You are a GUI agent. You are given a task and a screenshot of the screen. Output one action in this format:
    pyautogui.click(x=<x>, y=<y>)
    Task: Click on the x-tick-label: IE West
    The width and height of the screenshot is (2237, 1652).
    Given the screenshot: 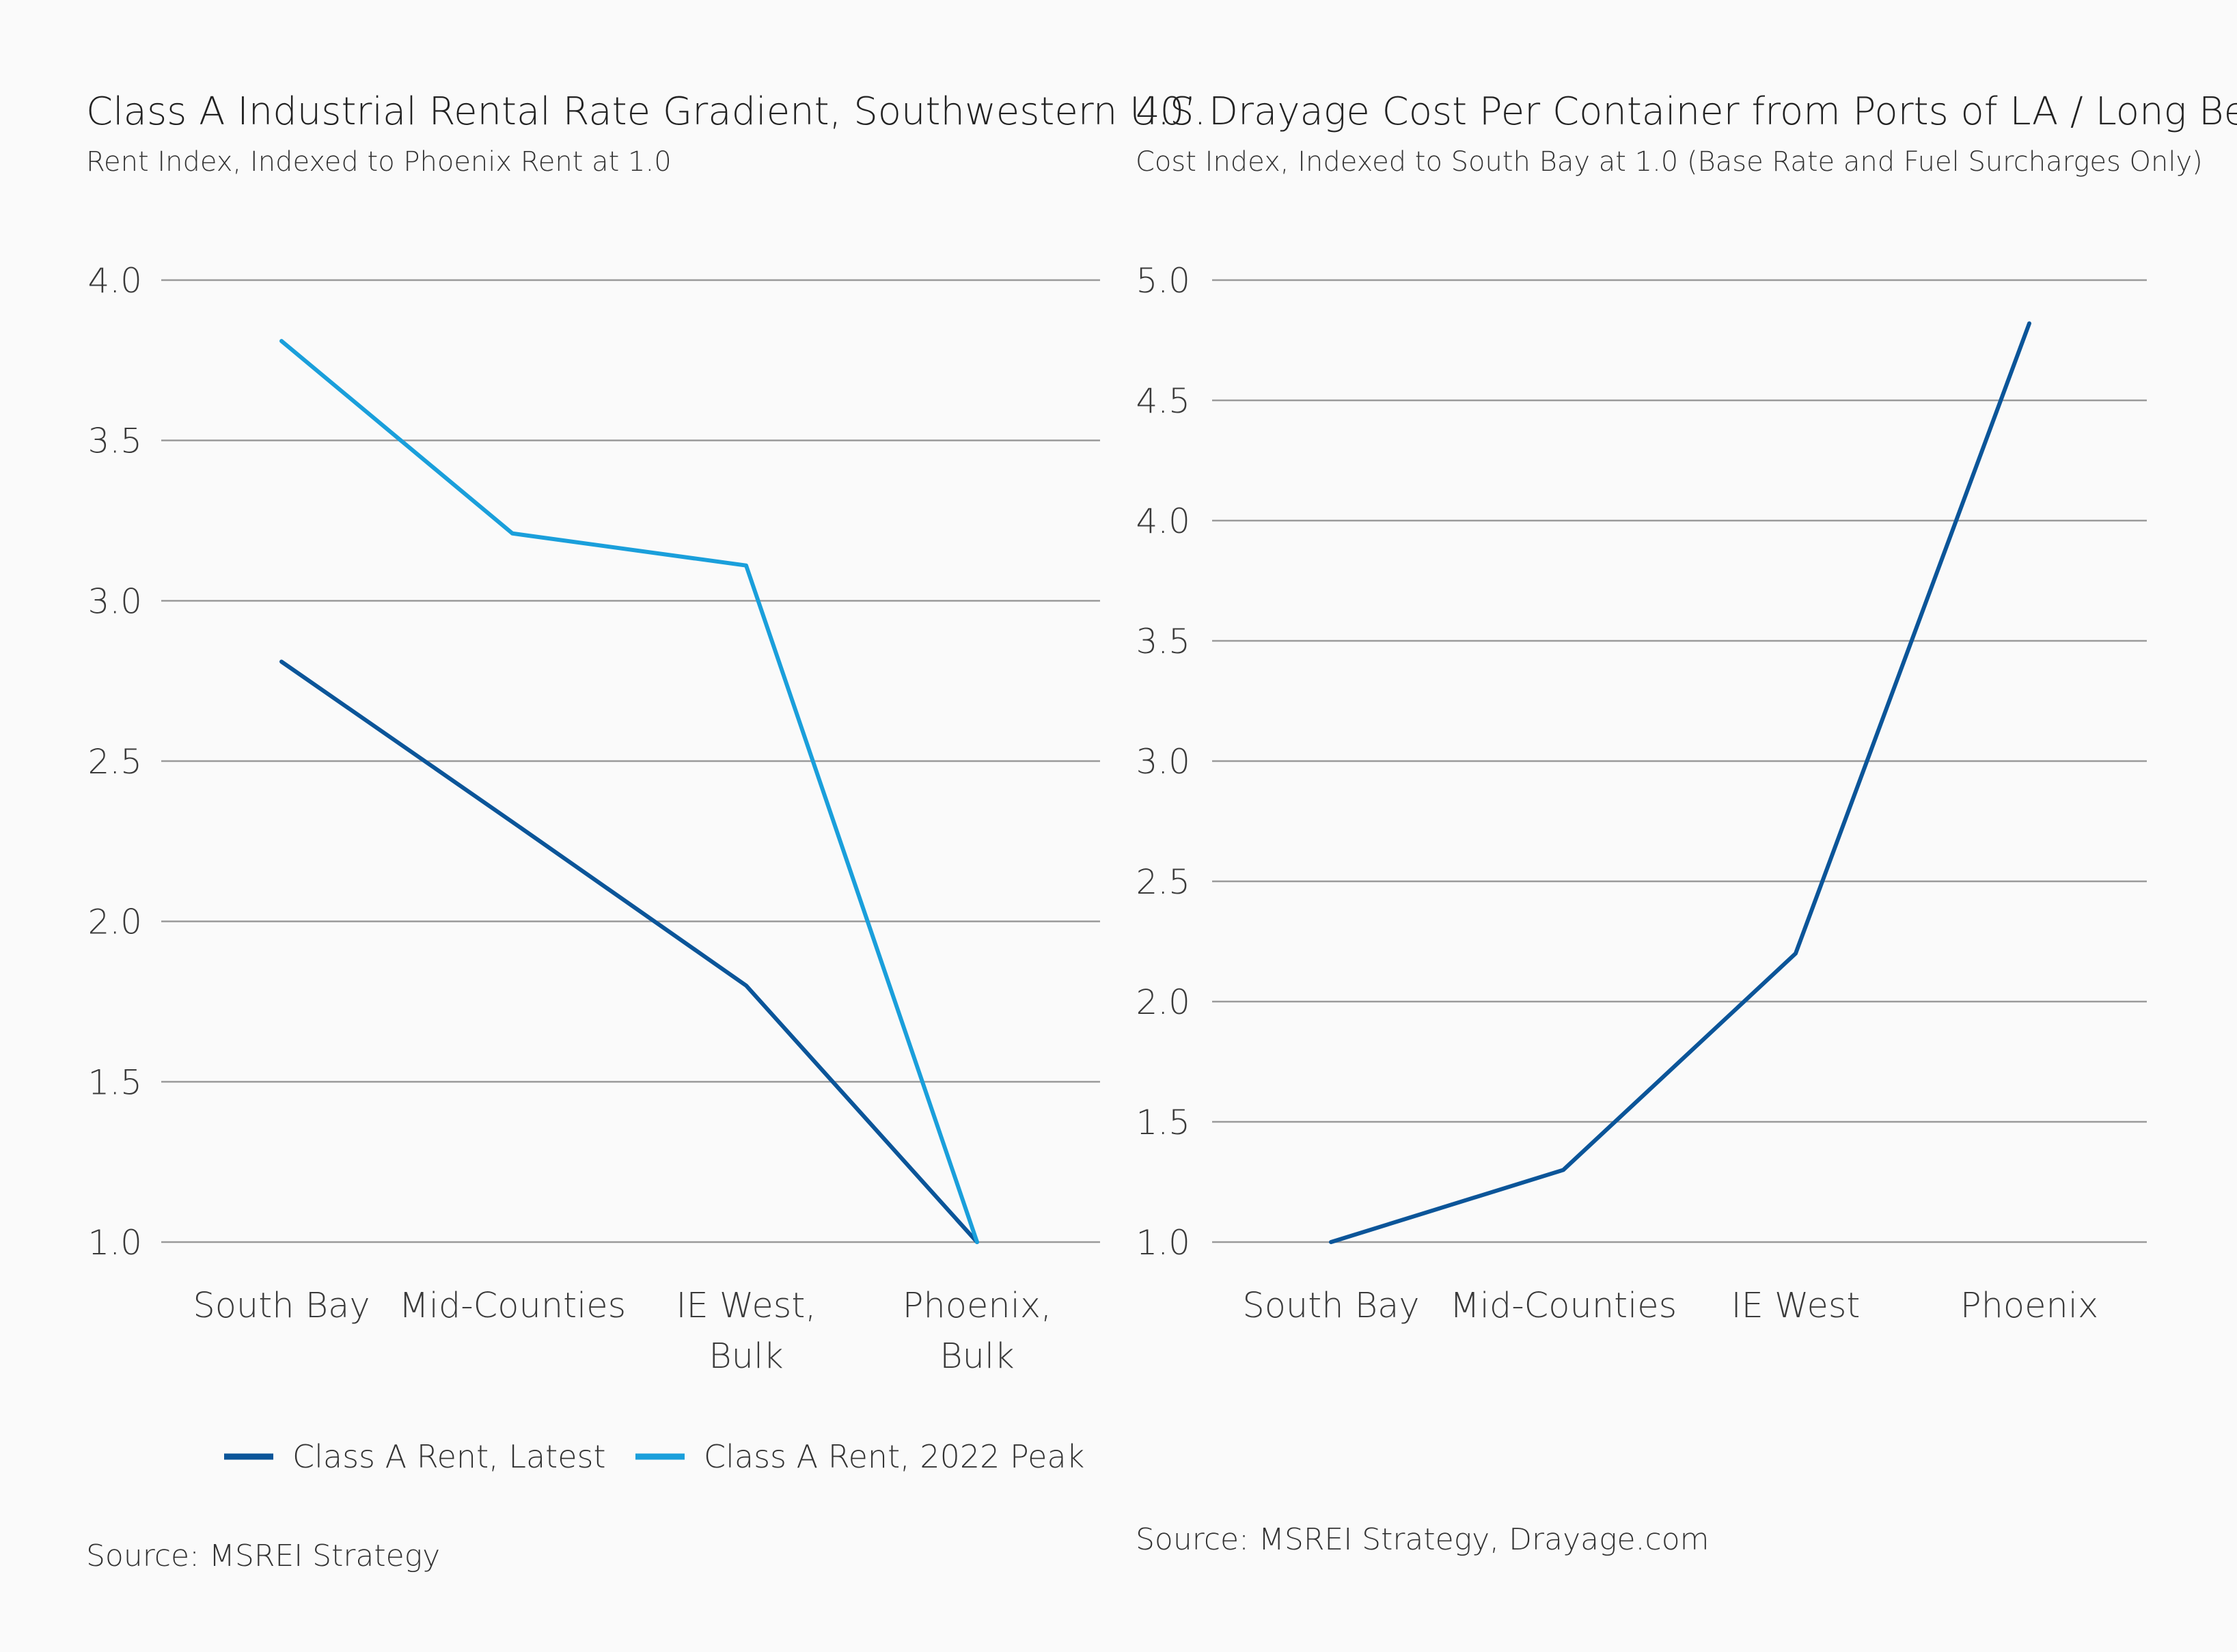 What is the action you would take?
    pyautogui.click(x=1796, y=1306)
    